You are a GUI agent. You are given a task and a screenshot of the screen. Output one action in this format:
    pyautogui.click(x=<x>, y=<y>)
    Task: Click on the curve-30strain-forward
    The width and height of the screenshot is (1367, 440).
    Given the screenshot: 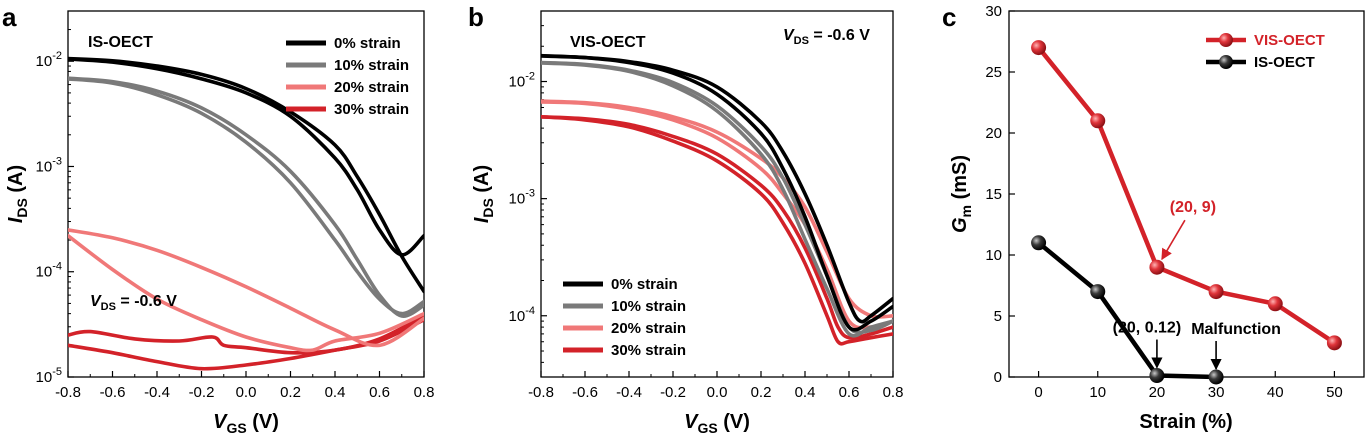 What is the action you would take?
    pyautogui.click(x=717, y=227)
    